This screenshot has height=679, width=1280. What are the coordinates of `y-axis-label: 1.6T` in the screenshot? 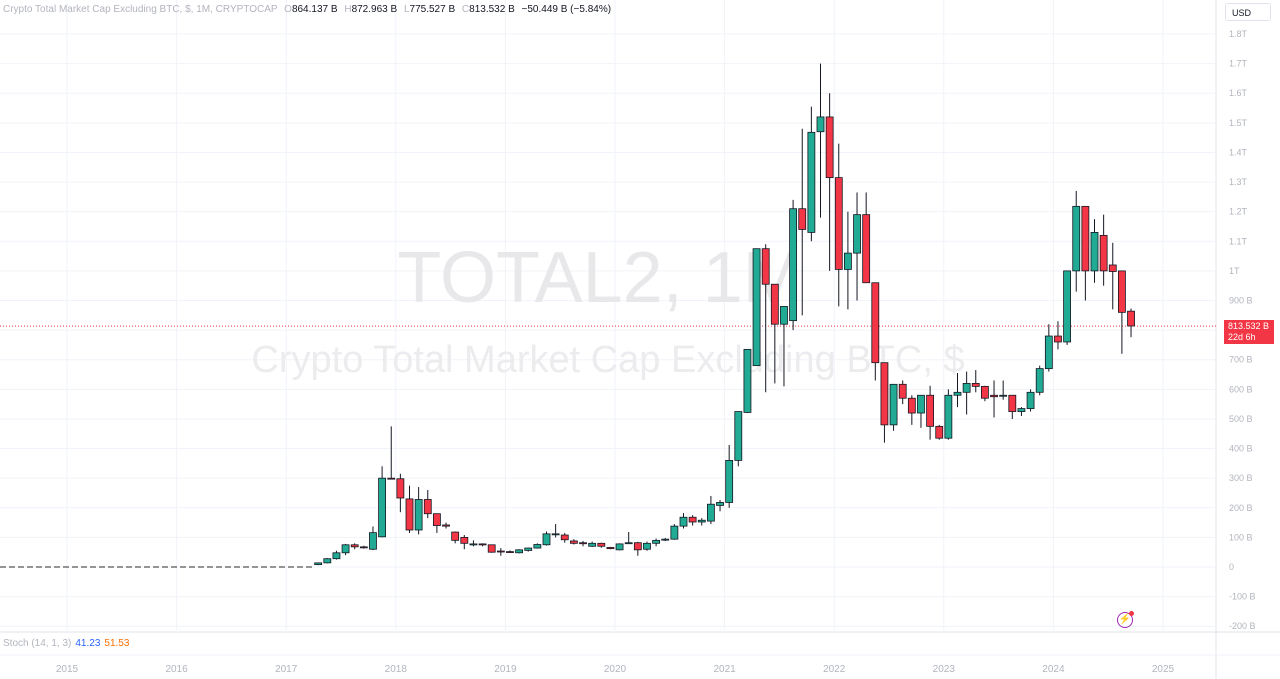 It's located at (1238, 93).